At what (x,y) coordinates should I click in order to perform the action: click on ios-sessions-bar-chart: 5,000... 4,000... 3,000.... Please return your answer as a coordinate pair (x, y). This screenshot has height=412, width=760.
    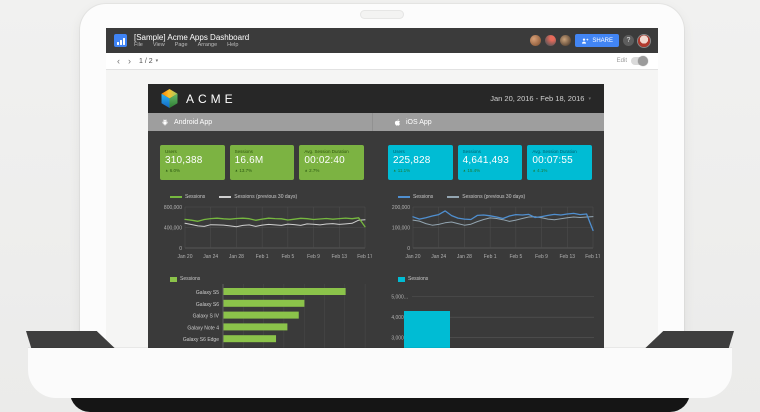
    Looking at the image, I should click on (492, 323).